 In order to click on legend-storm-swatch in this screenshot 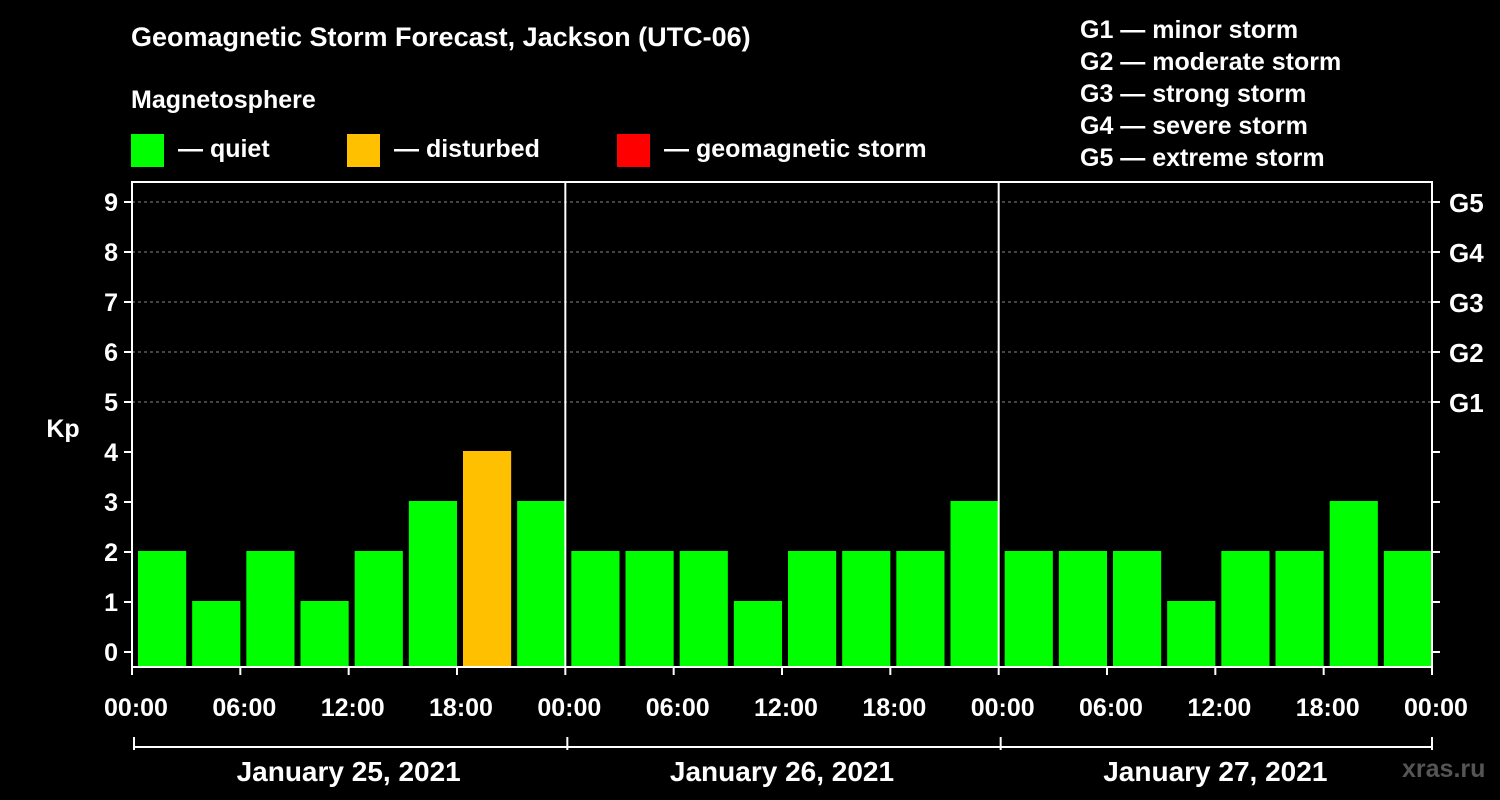, I will do `click(633, 150)`.